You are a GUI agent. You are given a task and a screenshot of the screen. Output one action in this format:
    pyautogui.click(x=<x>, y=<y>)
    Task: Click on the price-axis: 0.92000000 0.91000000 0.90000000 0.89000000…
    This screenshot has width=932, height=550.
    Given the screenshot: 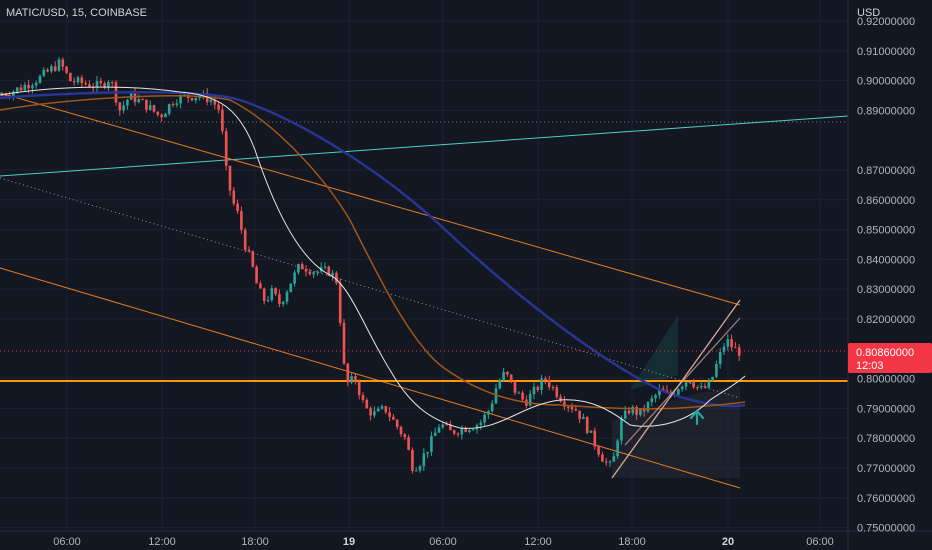 What is the action you would take?
    pyautogui.click(x=886, y=275)
    